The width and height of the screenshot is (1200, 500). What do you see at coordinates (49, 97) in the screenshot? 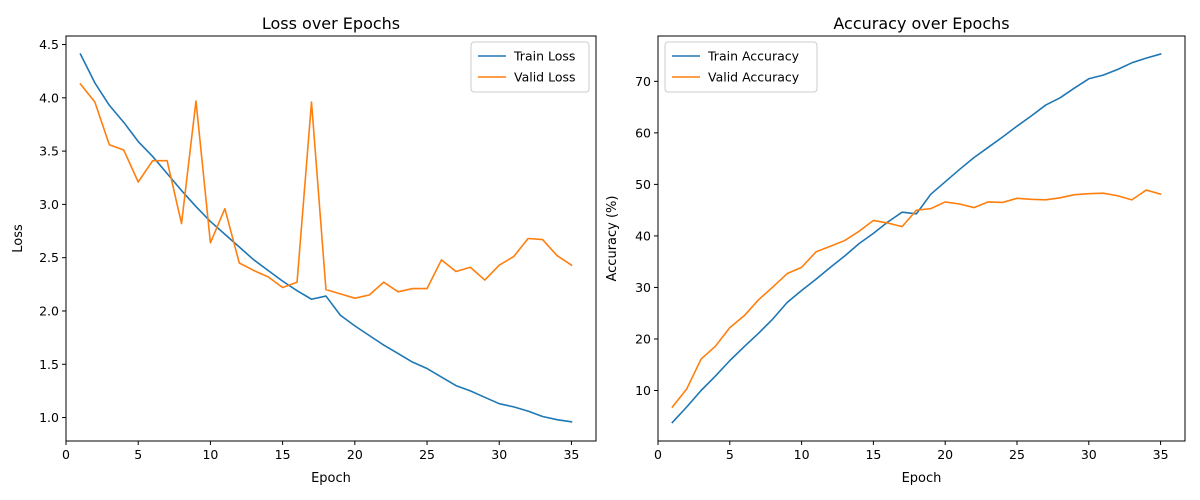
I see `y-tick-label: 4.0` at bounding box center [49, 97].